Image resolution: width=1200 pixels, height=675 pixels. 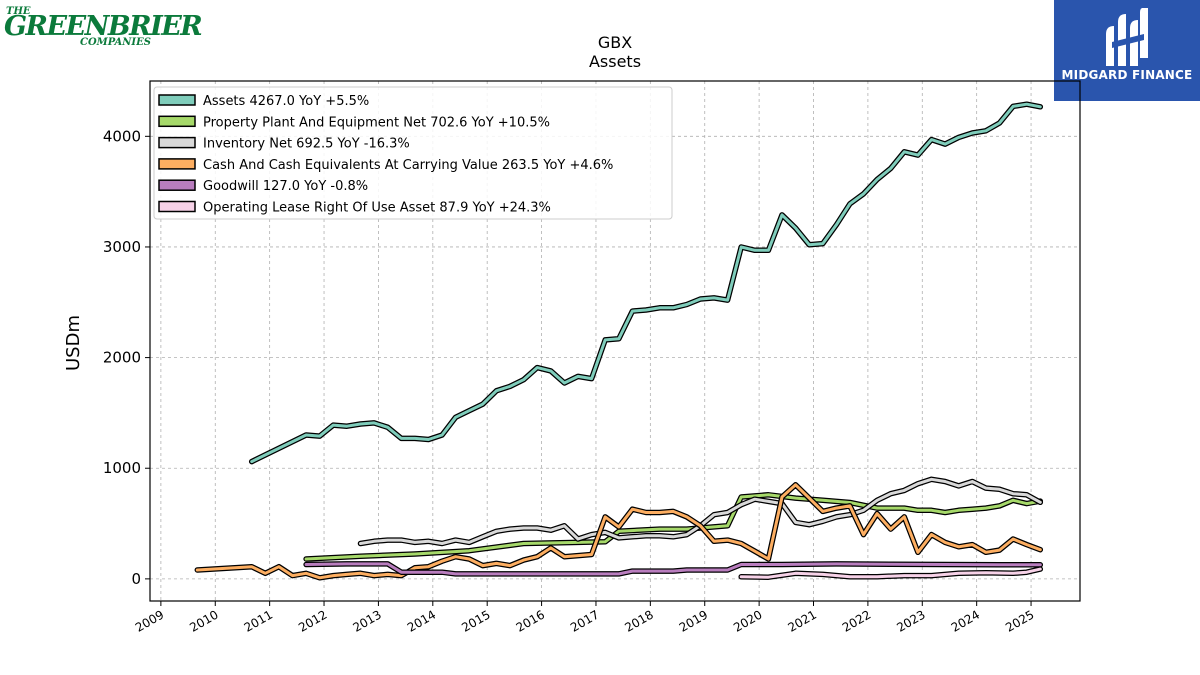 What do you see at coordinates (1019, 620) in the screenshot?
I see `x-tick-label: 2025` at bounding box center [1019, 620].